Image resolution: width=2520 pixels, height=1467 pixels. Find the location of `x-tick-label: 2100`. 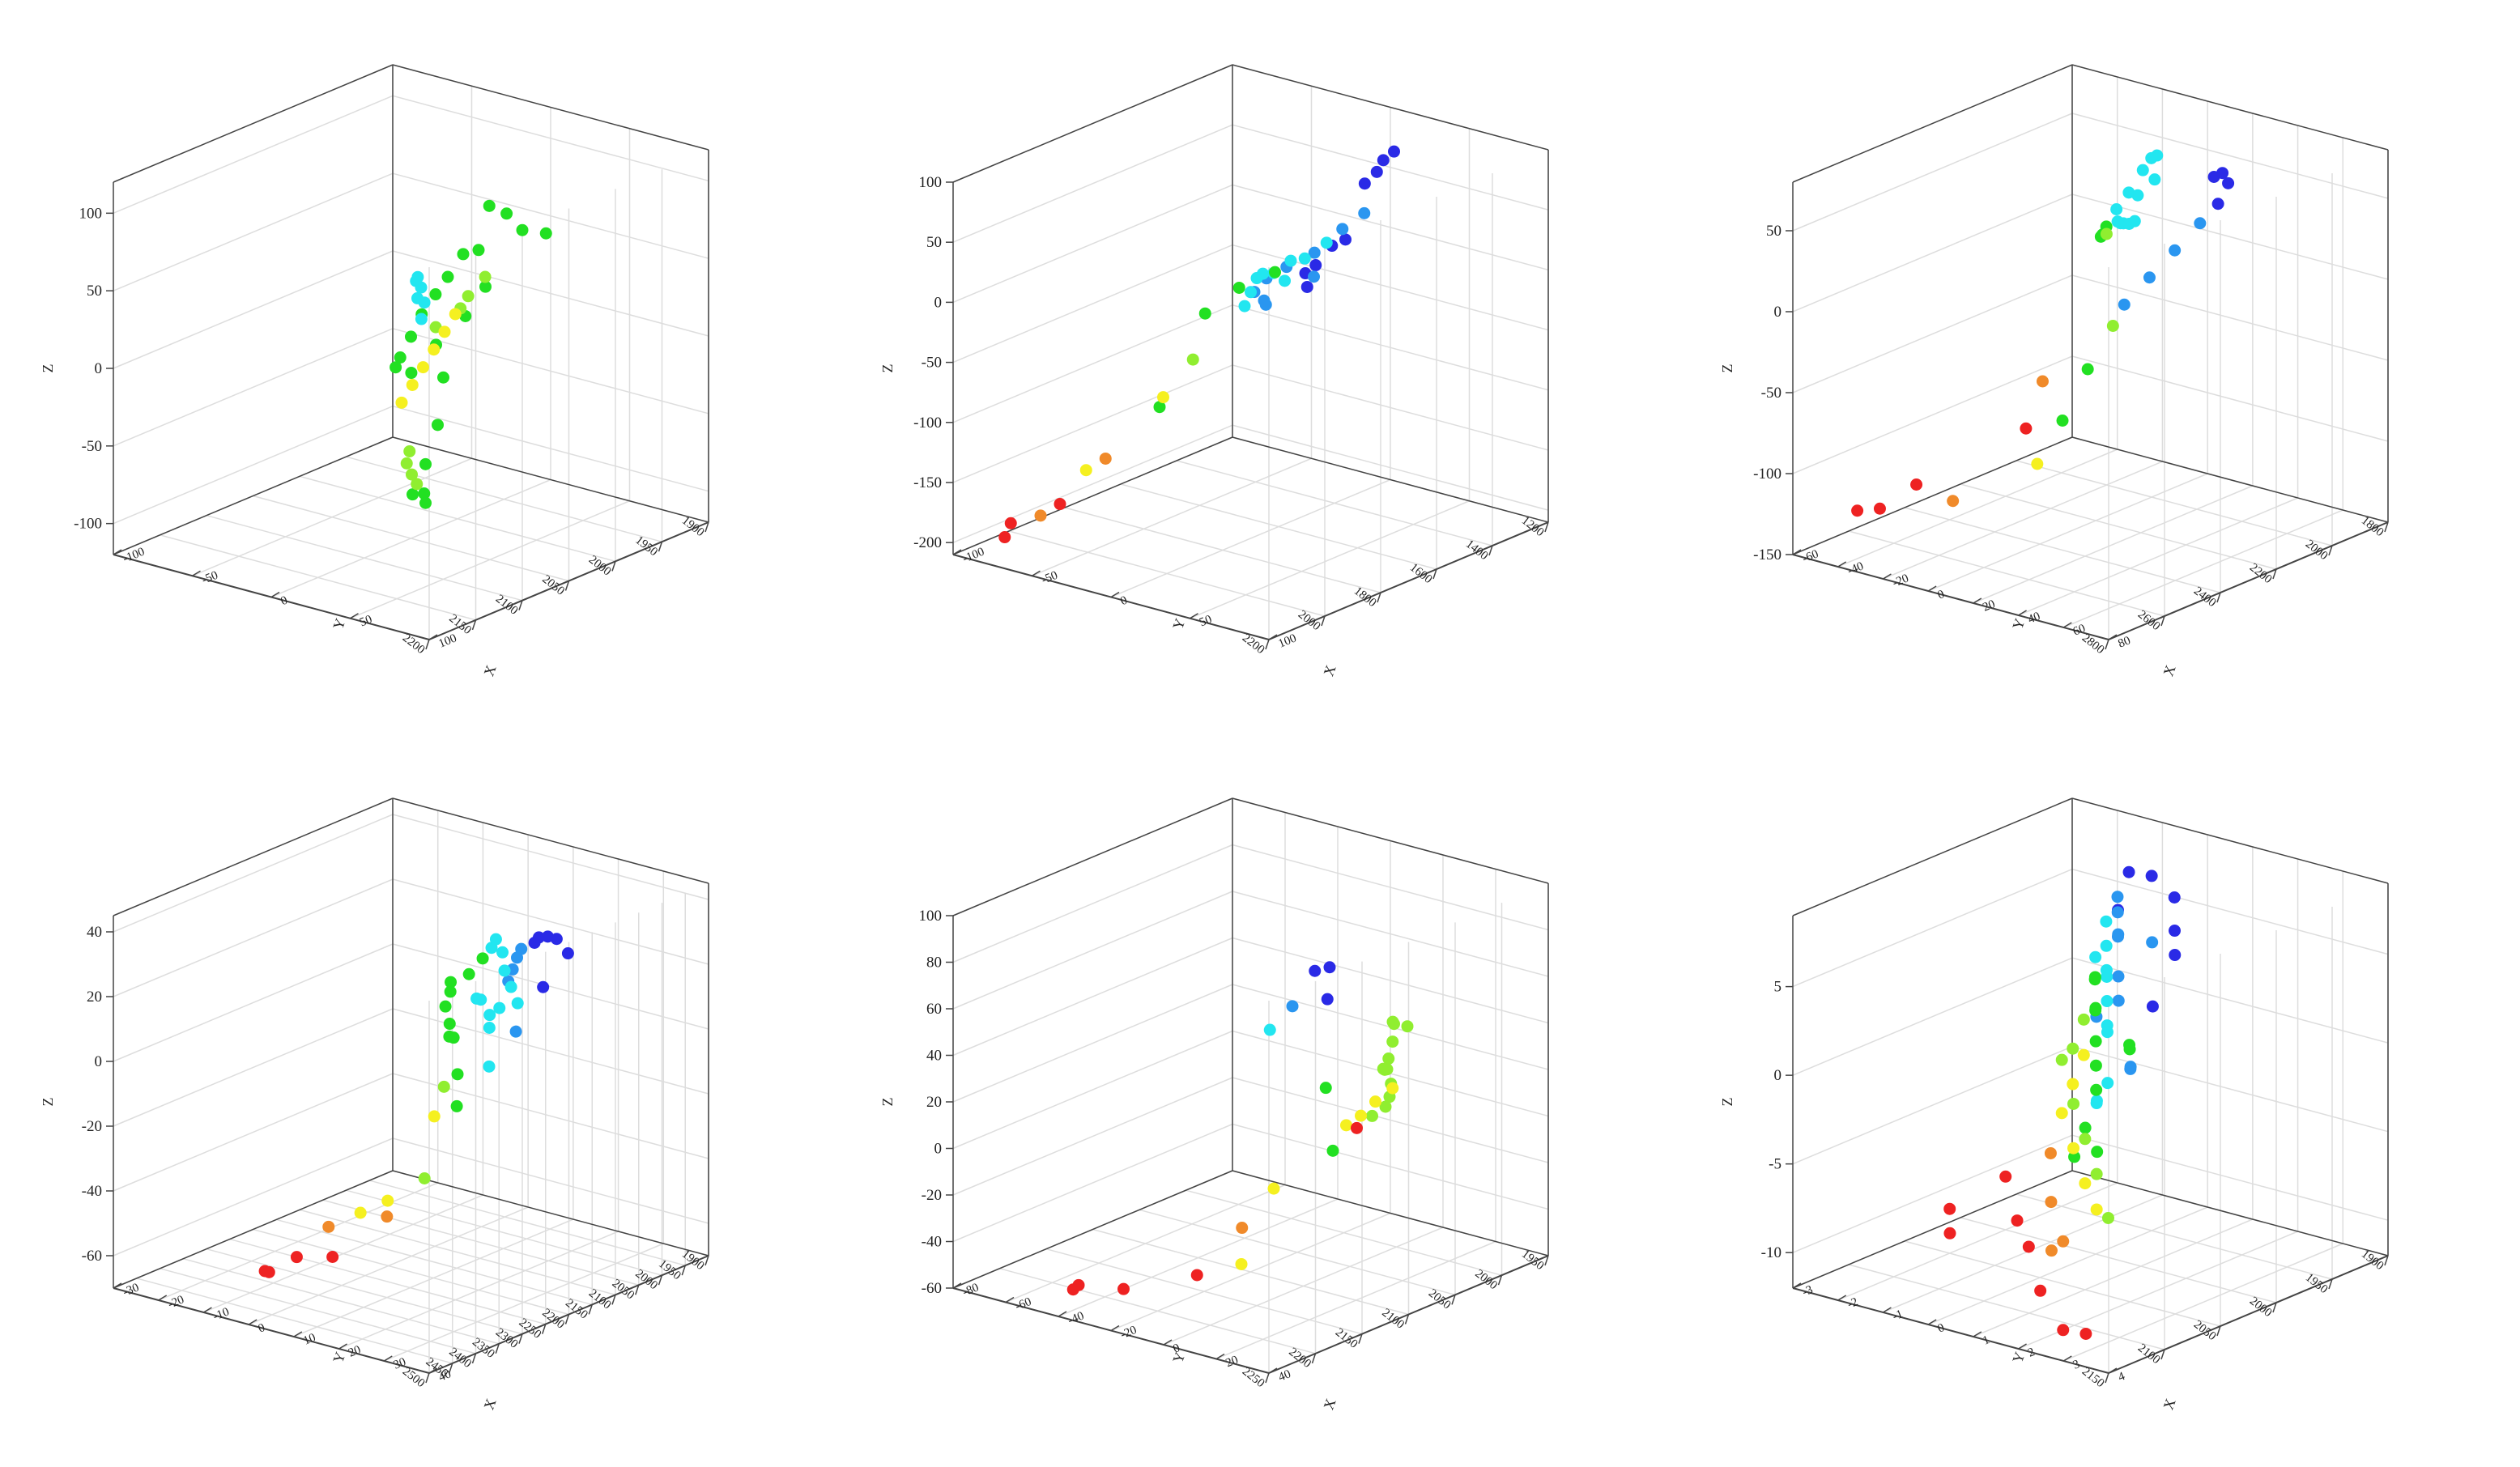

x-tick-label: 2100 is located at coordinates (507, 605).